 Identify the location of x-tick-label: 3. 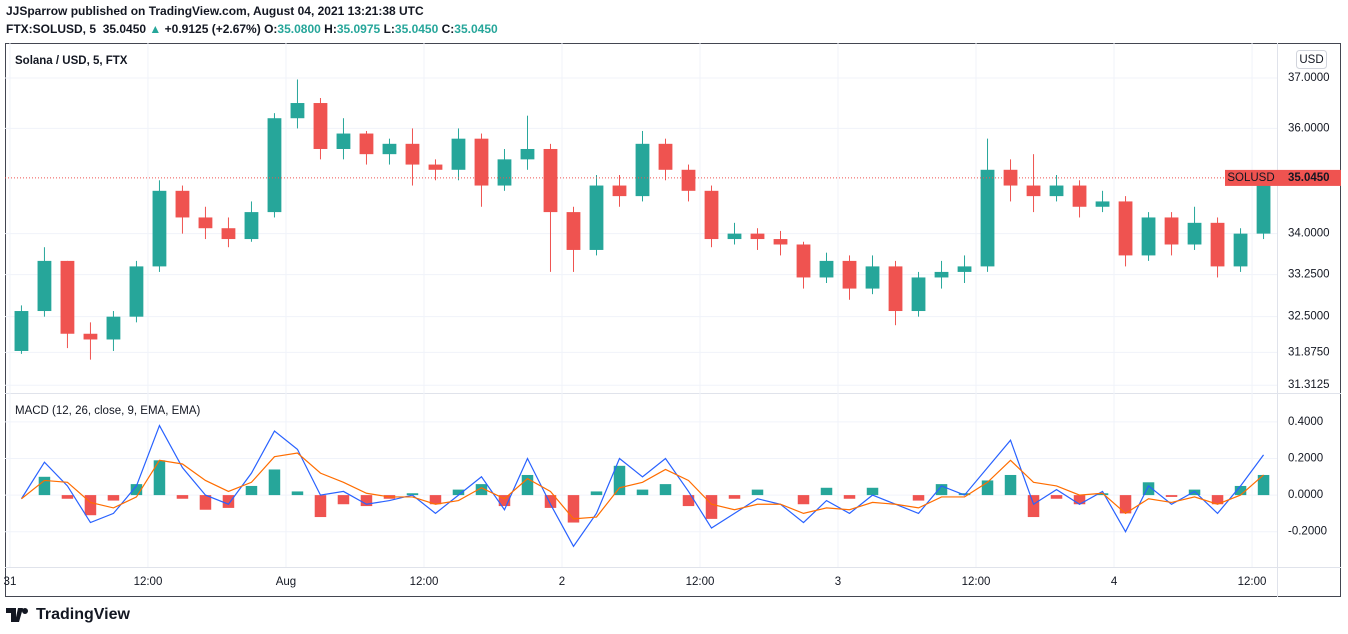
(838, 582).